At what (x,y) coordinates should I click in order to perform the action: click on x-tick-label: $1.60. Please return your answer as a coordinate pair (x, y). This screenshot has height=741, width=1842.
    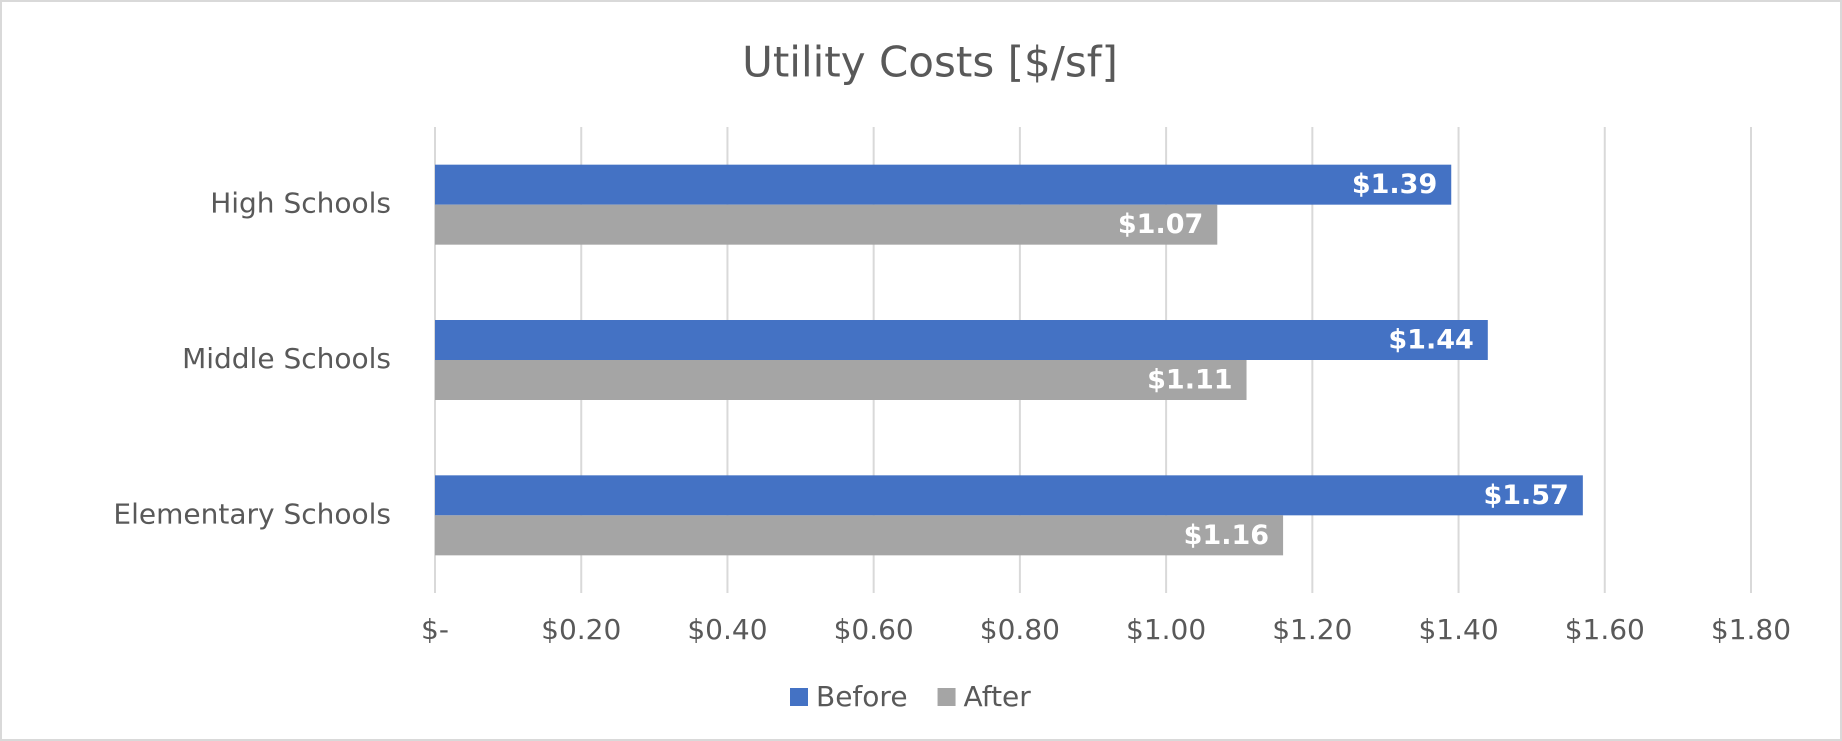
    Looking at the image, I should click on (1605, 629).